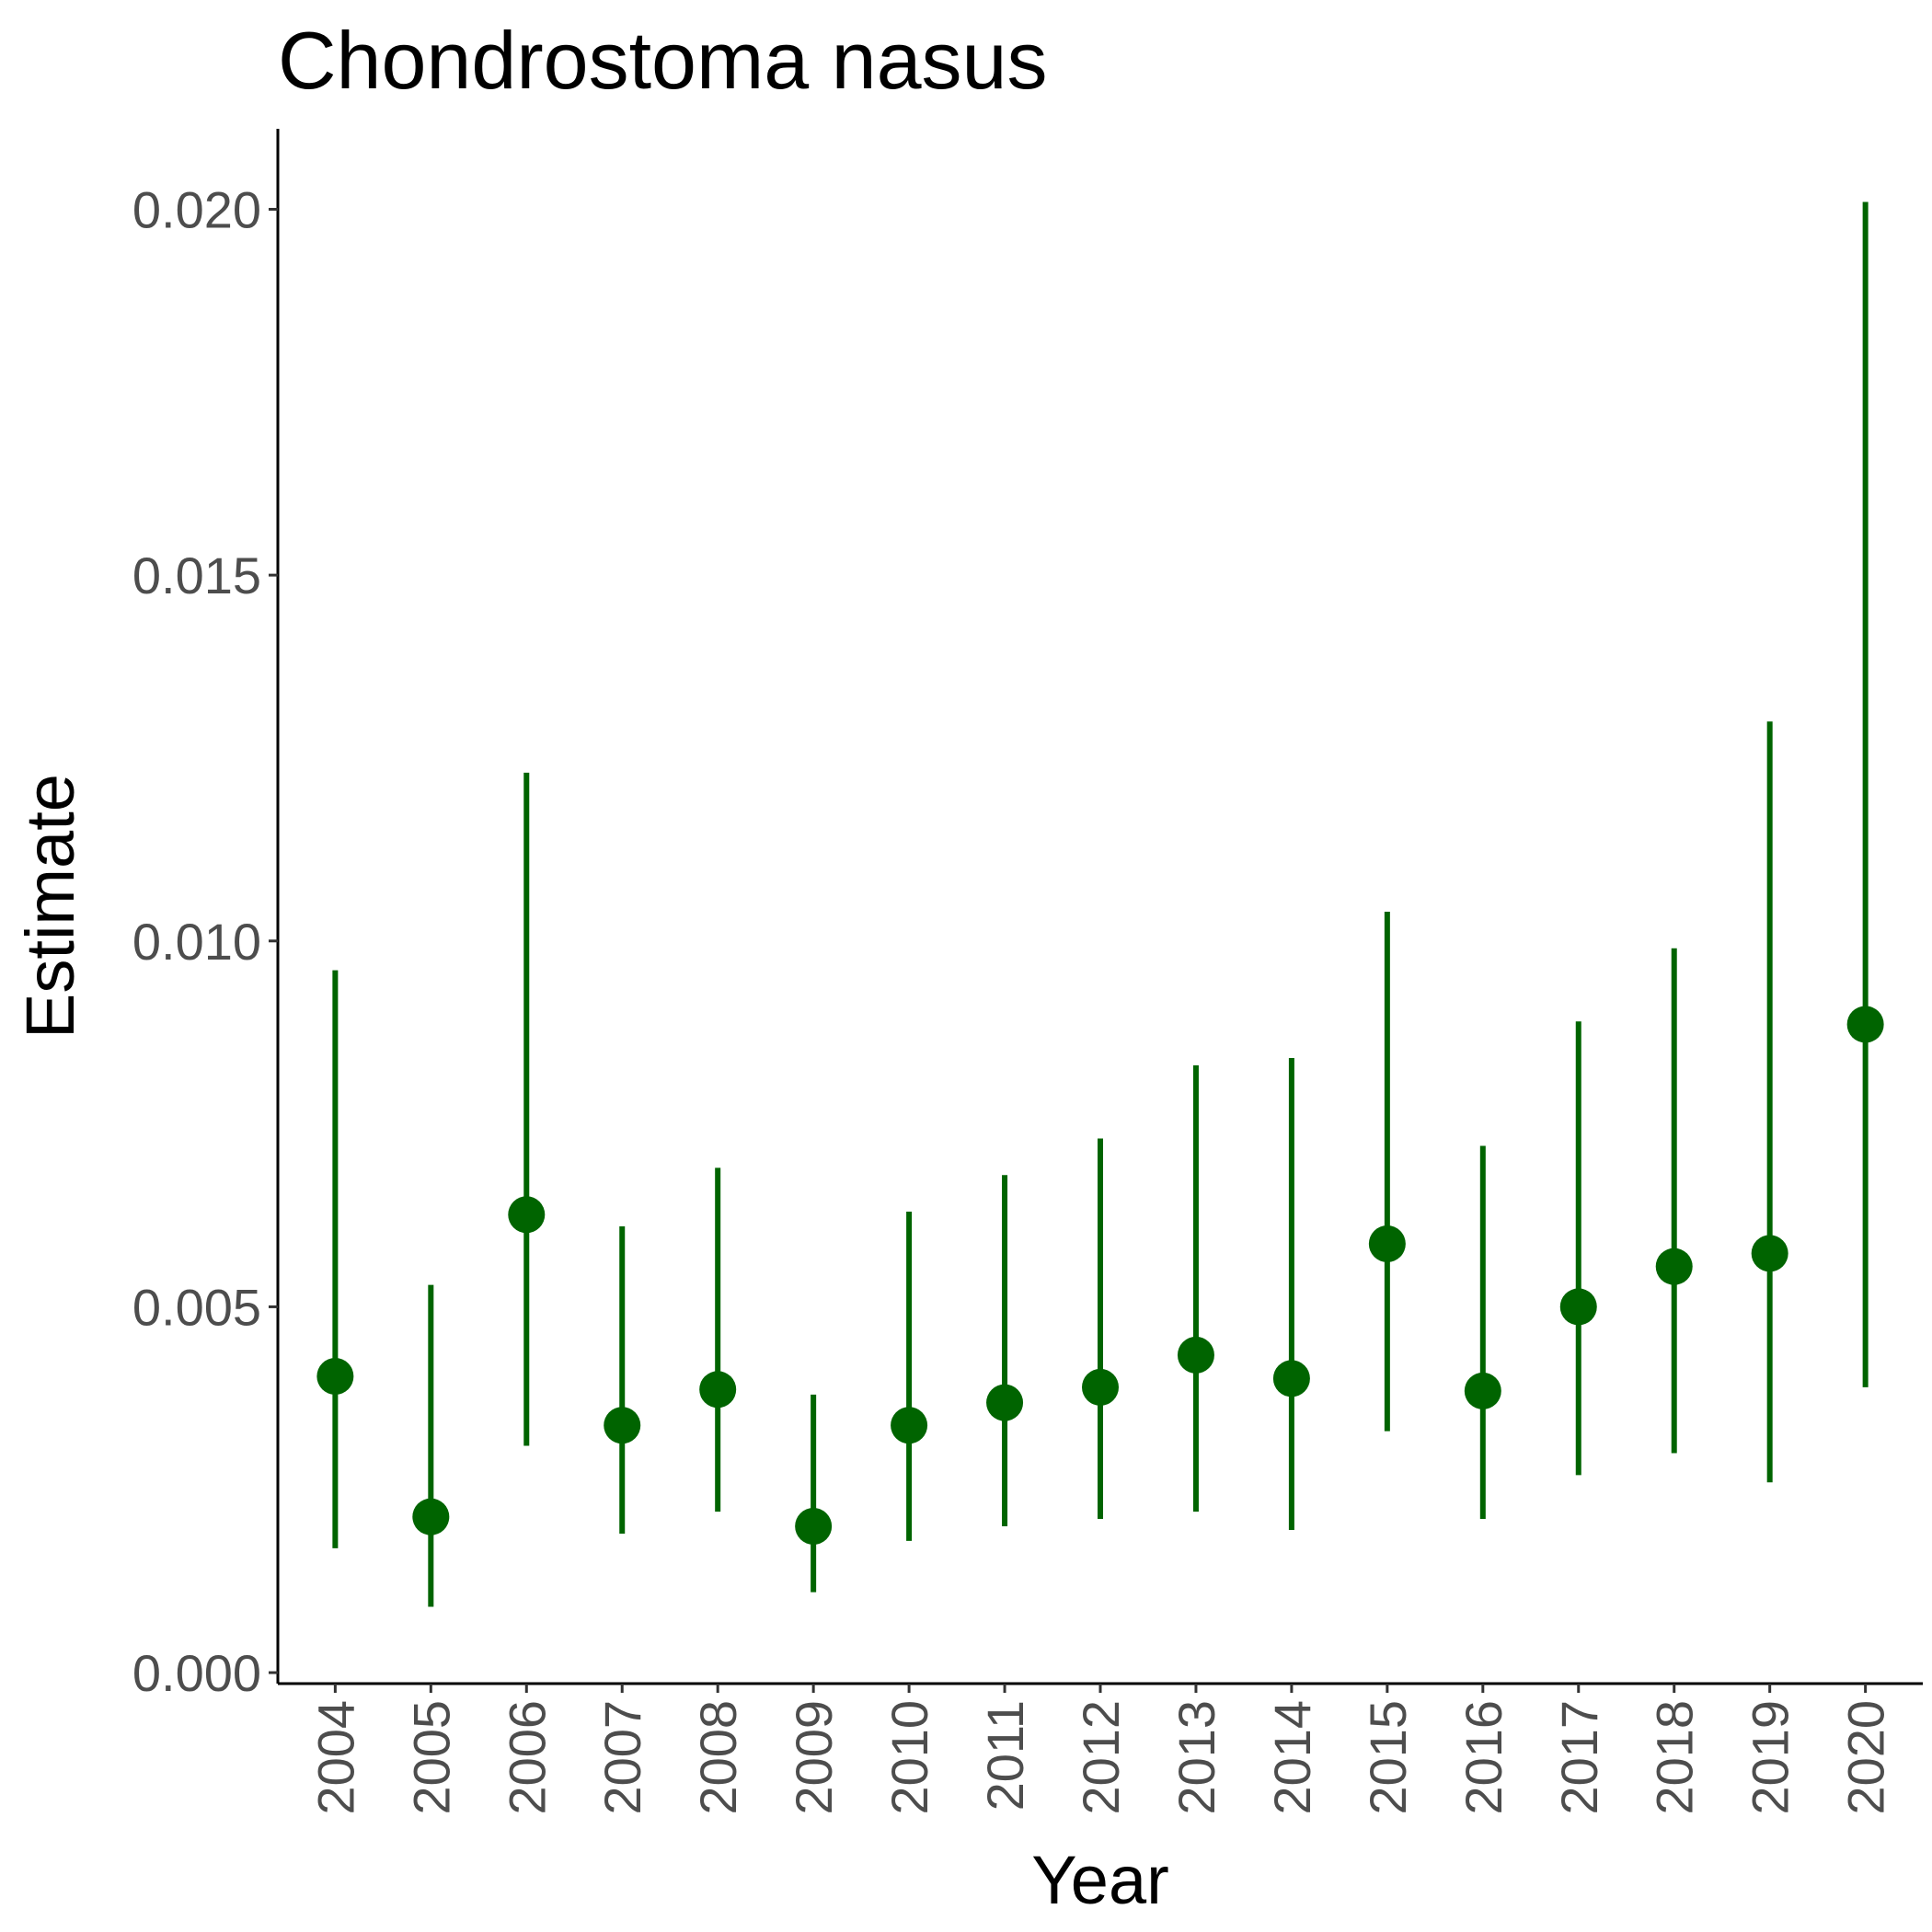 The image size is (1932, 1932). What do you see at coordinates (1292, 1757) in the screenshot?
I see `x-tick-label: 2014` at bounding box center [1292, 1757].